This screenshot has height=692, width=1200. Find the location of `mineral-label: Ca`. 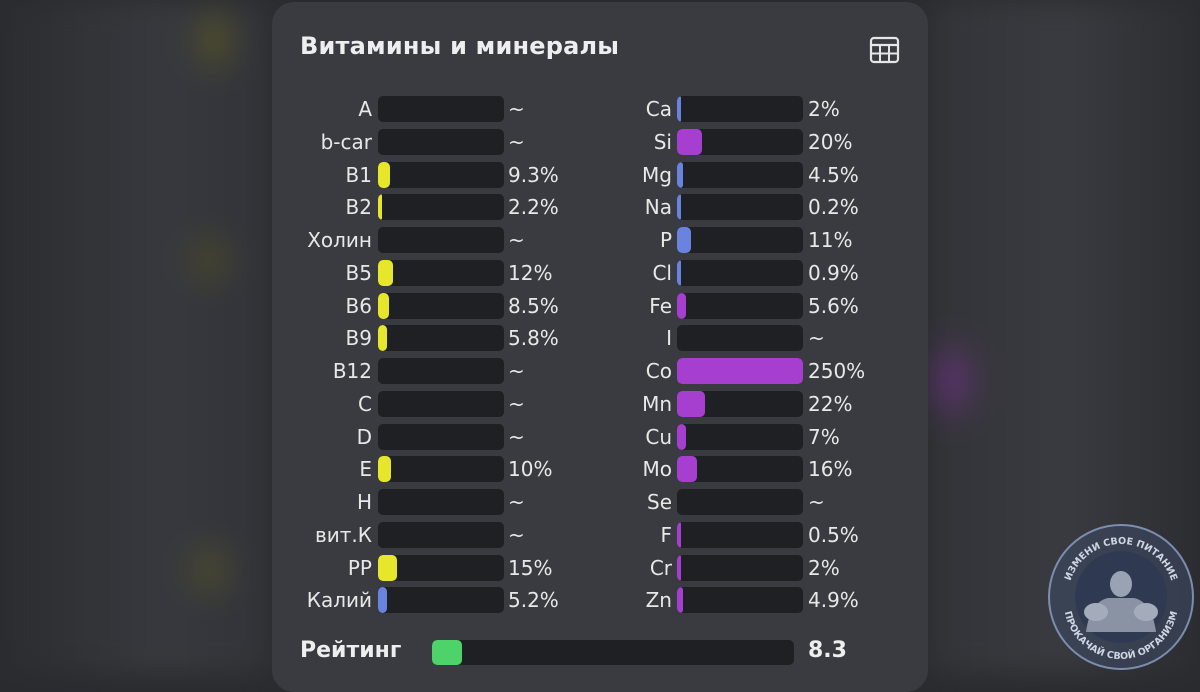

mineral-label: Ca is located at coordinates (658, 109).